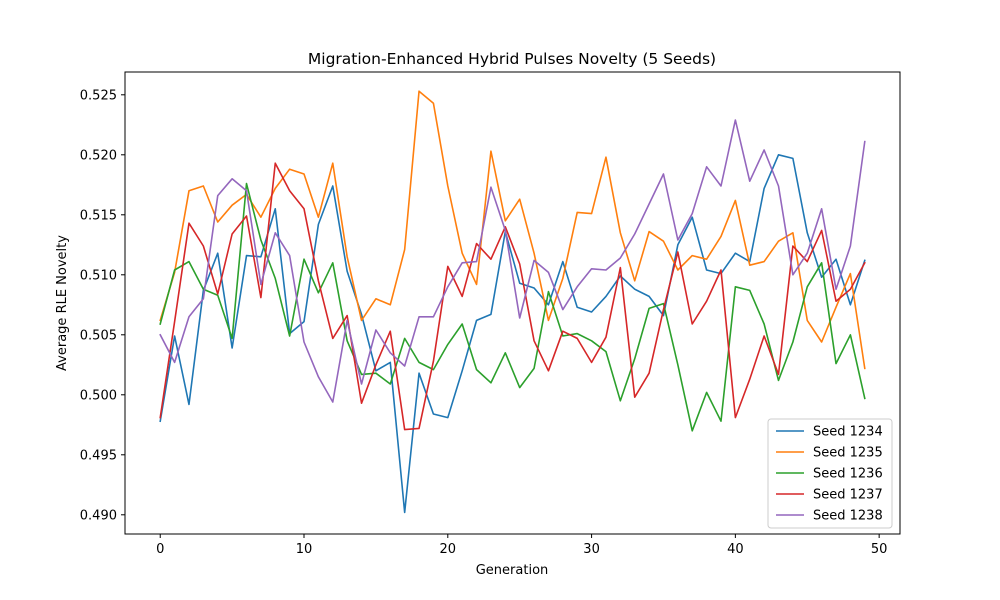 This screenshot has height=600, width=1000. I want to click on y-axis: 0.490 0.495 0.500 0.505 0.510 0.515 0.520 0.525, so click(102, 305).